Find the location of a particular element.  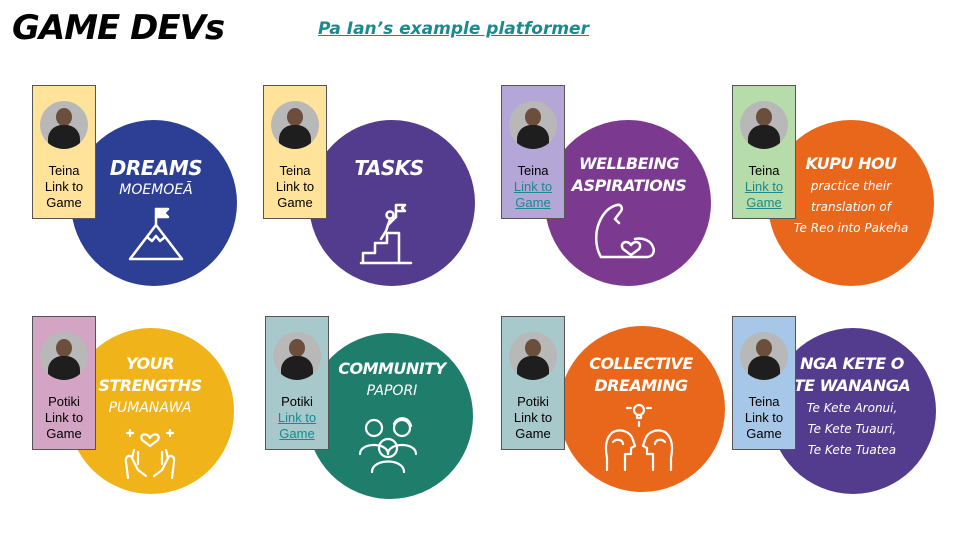

dev-card-1: Teina Link to Game is located at coordinates (64, 152).